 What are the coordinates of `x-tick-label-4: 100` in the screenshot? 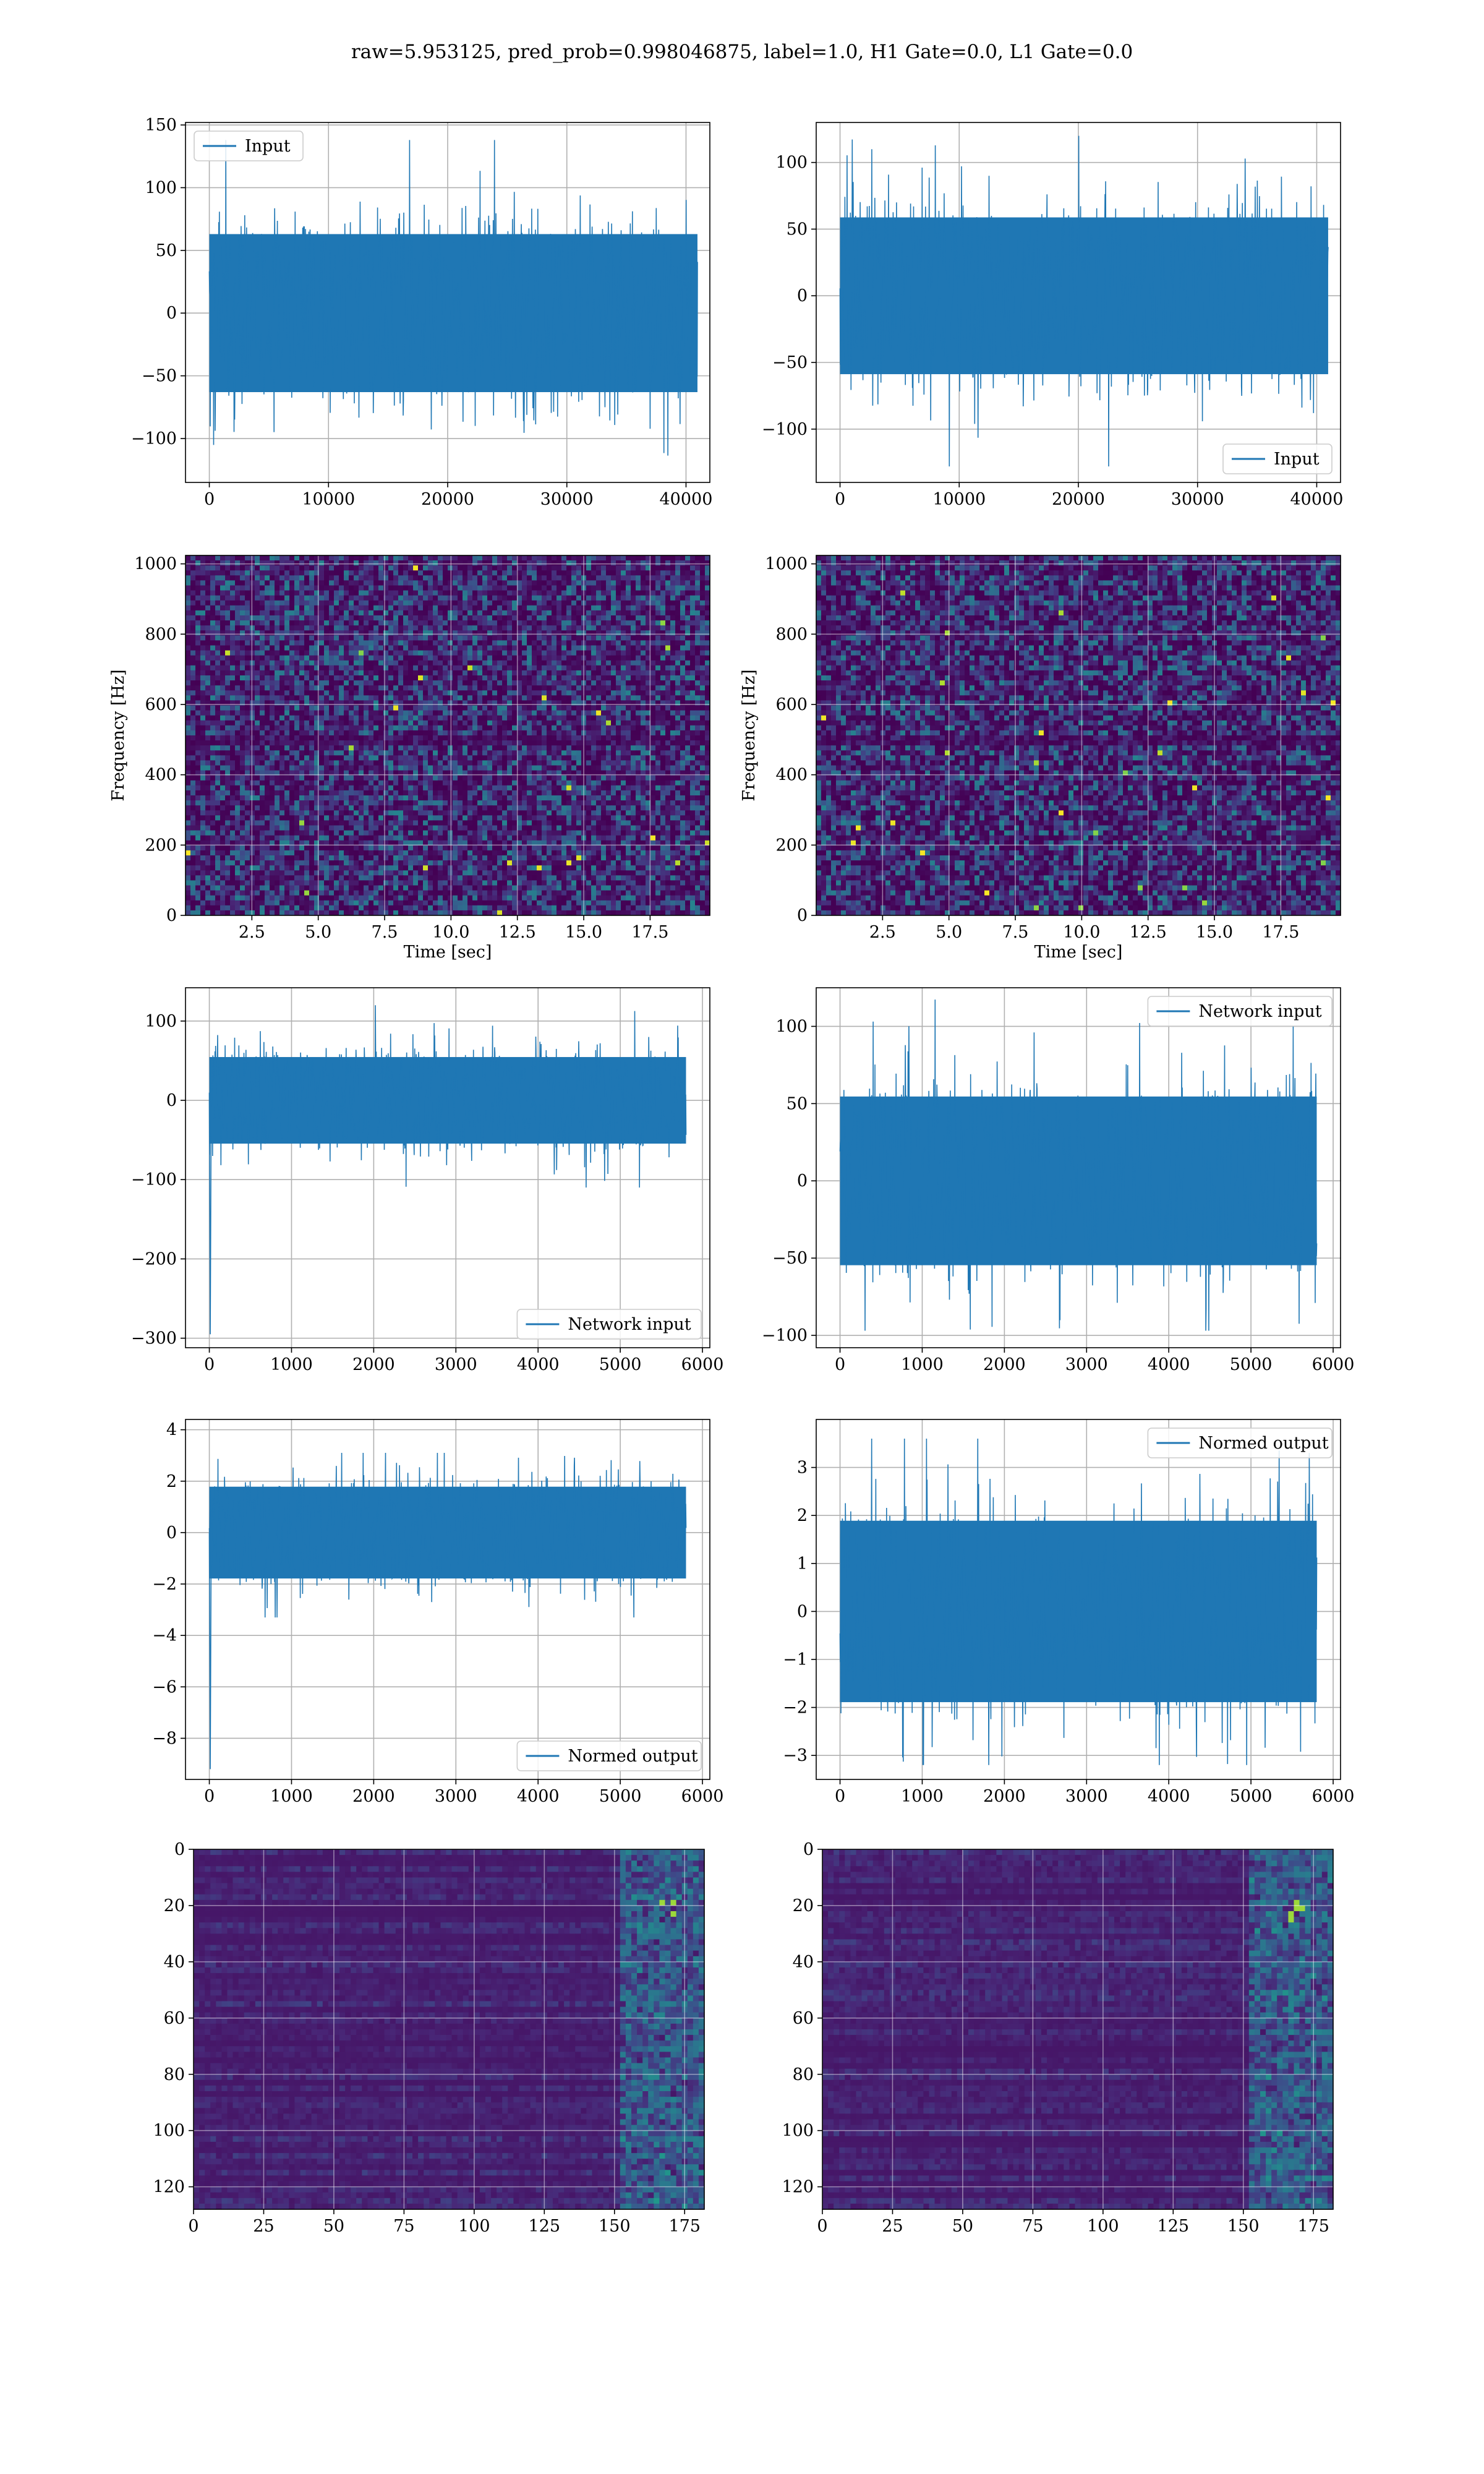 It's located at (474, 2226).